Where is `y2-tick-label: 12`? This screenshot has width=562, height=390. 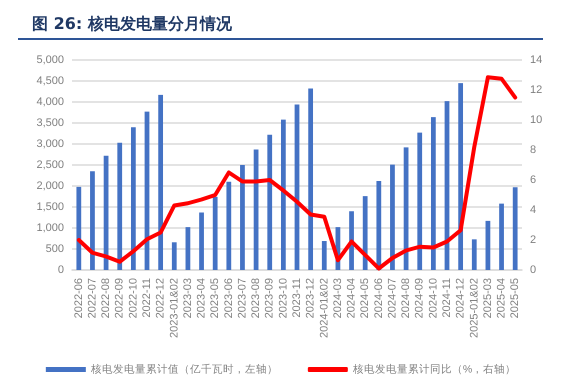
y2-tick-label: 12 is located at coordinates (536, 90).